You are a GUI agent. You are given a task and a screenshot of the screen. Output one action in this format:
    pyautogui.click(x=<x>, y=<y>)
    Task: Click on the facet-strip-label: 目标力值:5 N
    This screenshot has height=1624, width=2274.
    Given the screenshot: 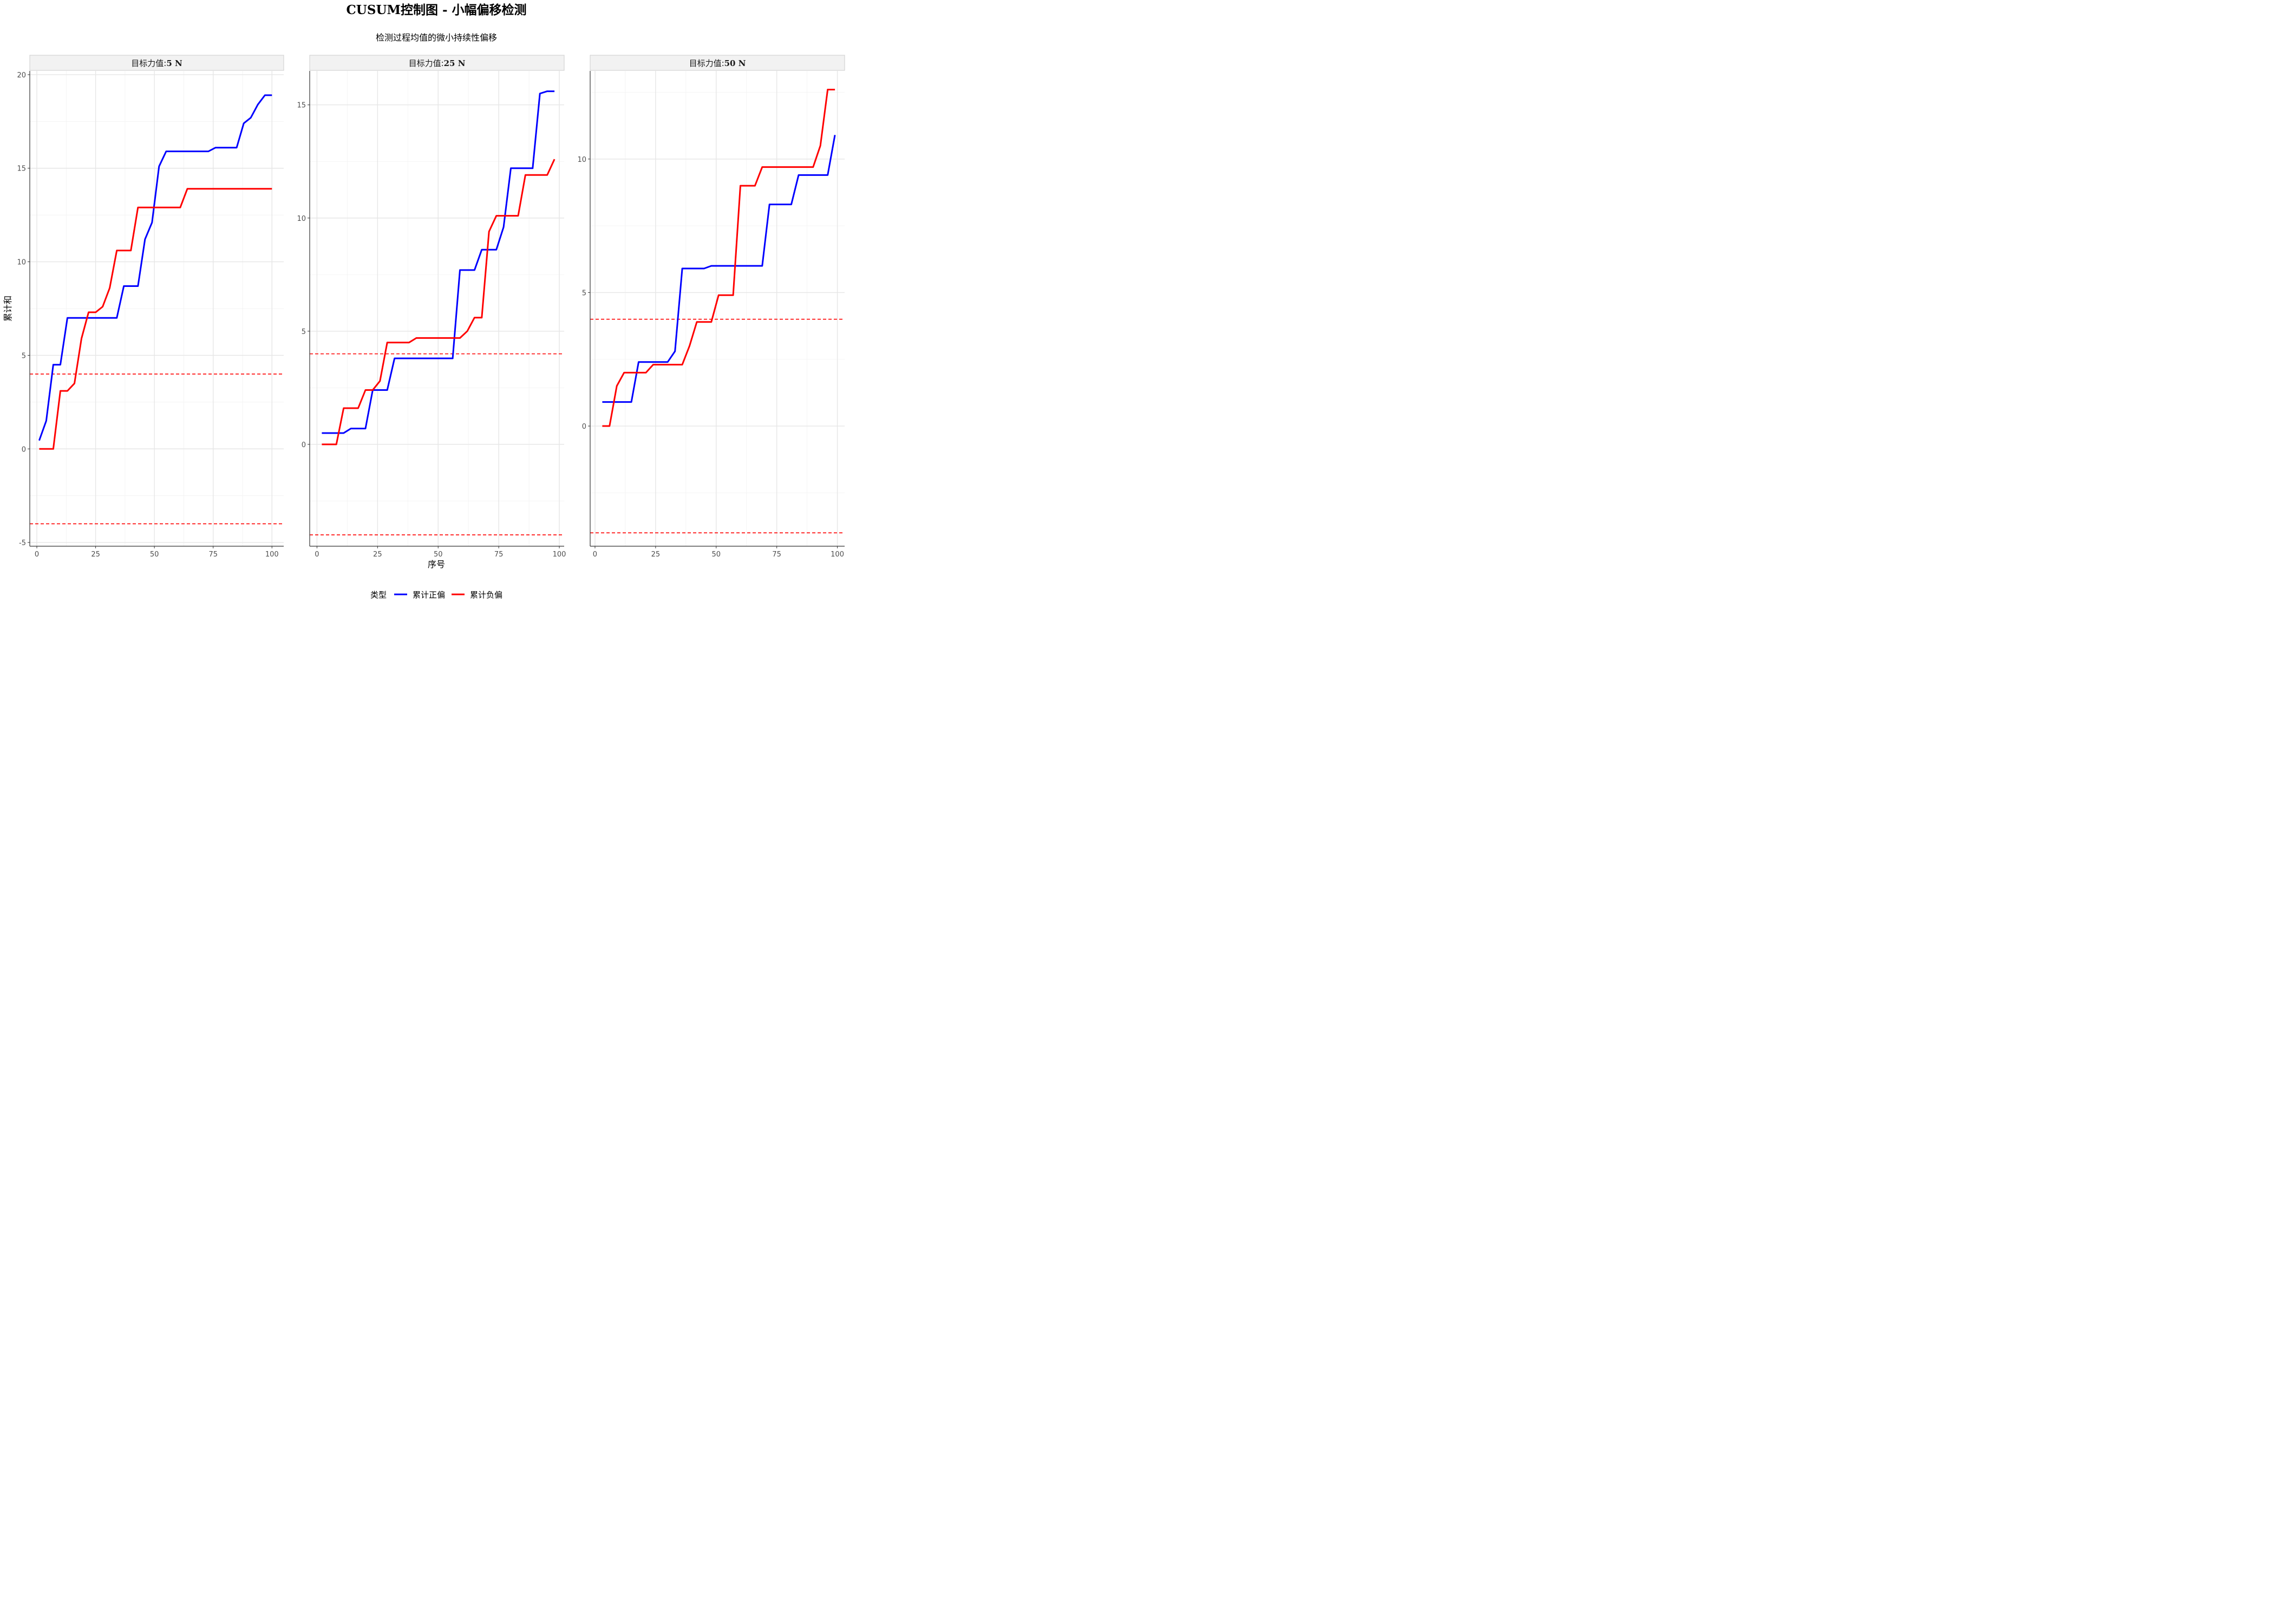 What is the action you would take?
    pyautogui.click(x=156, y=63)
    